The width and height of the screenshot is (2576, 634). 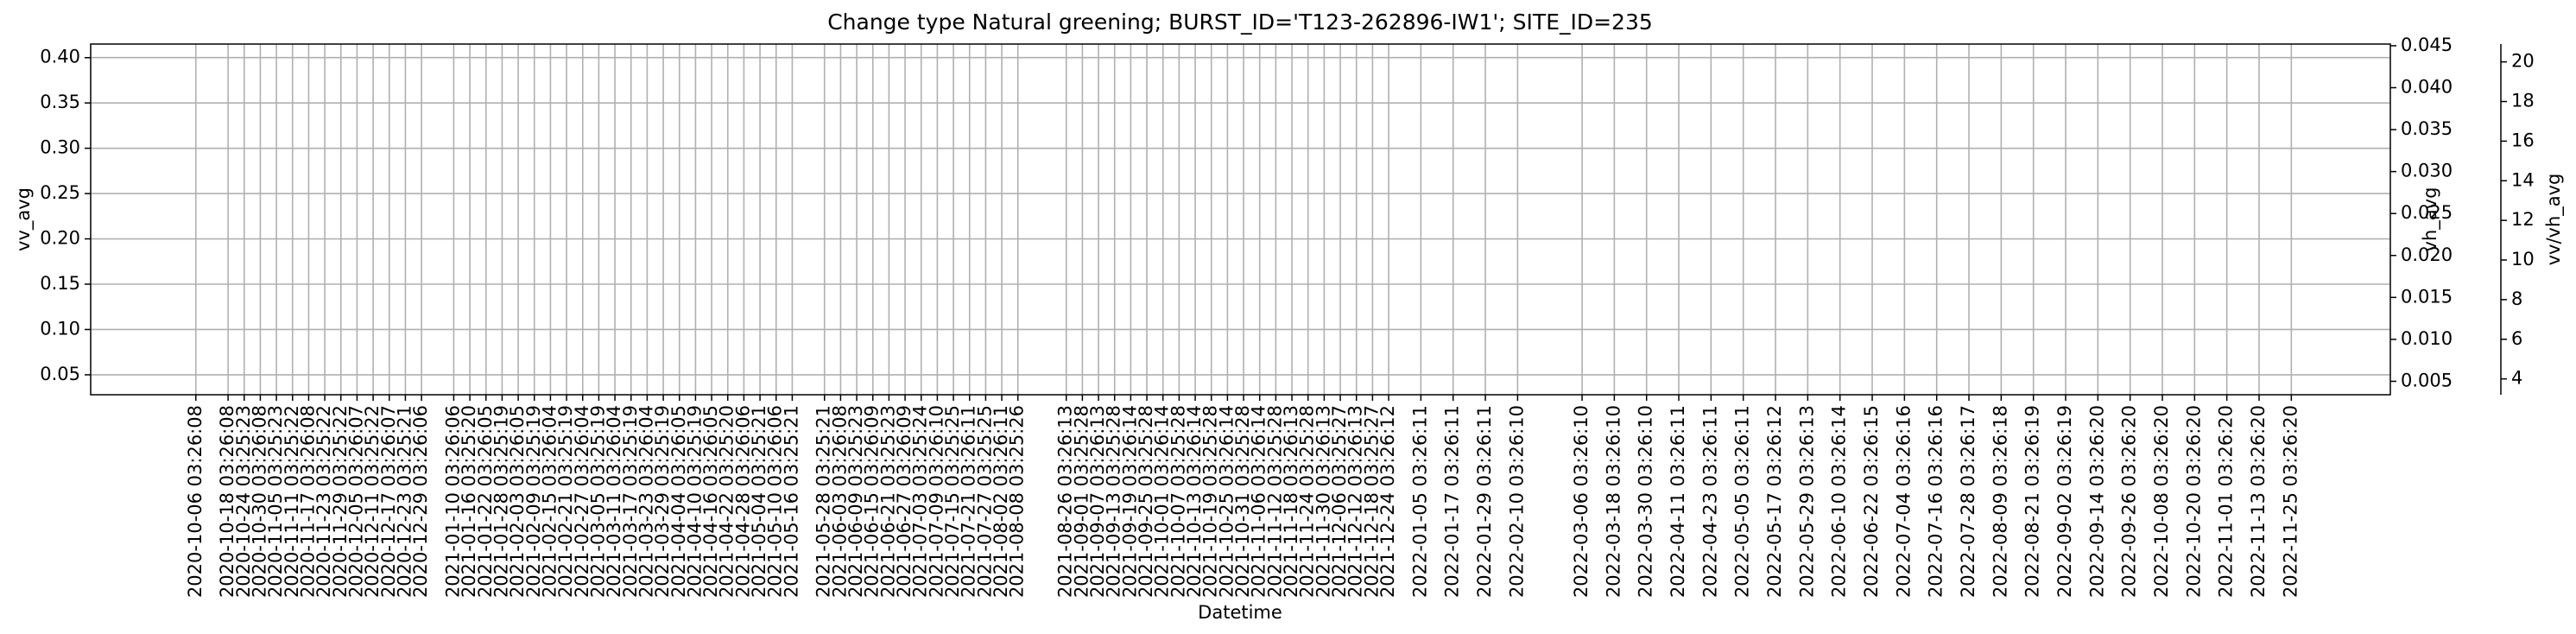 What do you see at coordinates (2258, 501) in the screenshot?
I see `x-tick-label: 2022-11-13 03:26:20` at bounding box center [2258, 501].